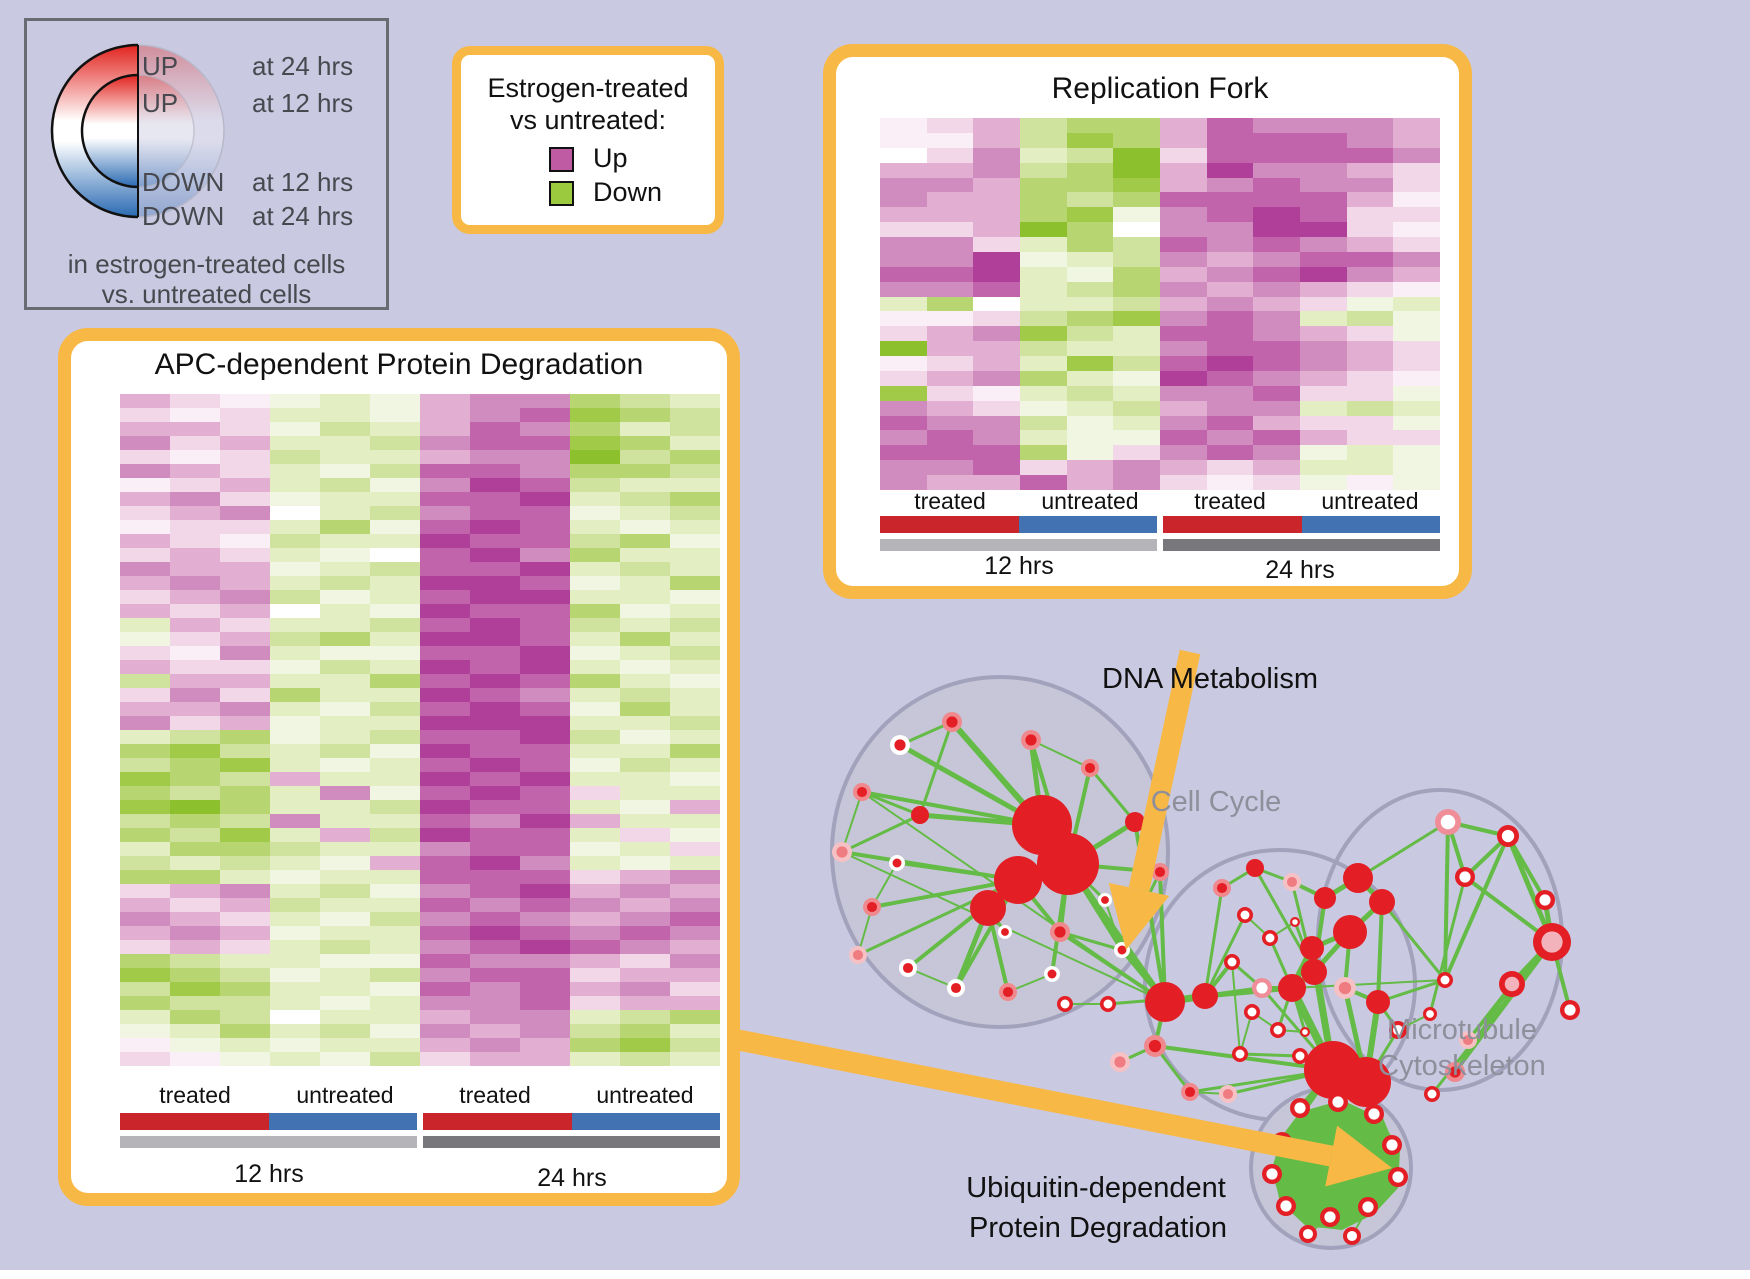  Describe the element at coordinates (588, 140) in the screenshot. I see `estrogen-legend-box: Estrogen-treated vs untreated: Up Down` at that location.